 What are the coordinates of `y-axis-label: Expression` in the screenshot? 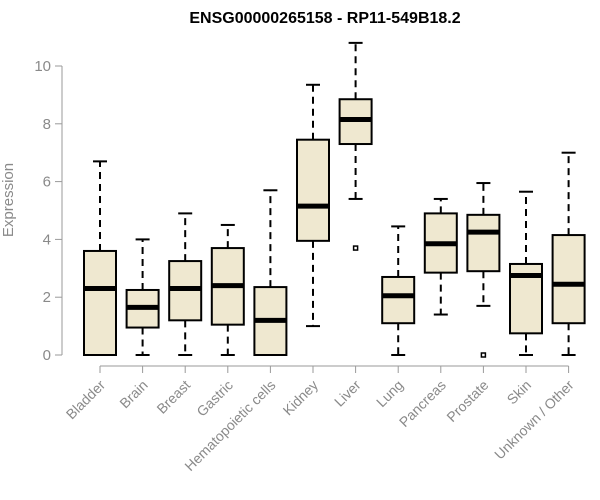 It's located at (8, 200).